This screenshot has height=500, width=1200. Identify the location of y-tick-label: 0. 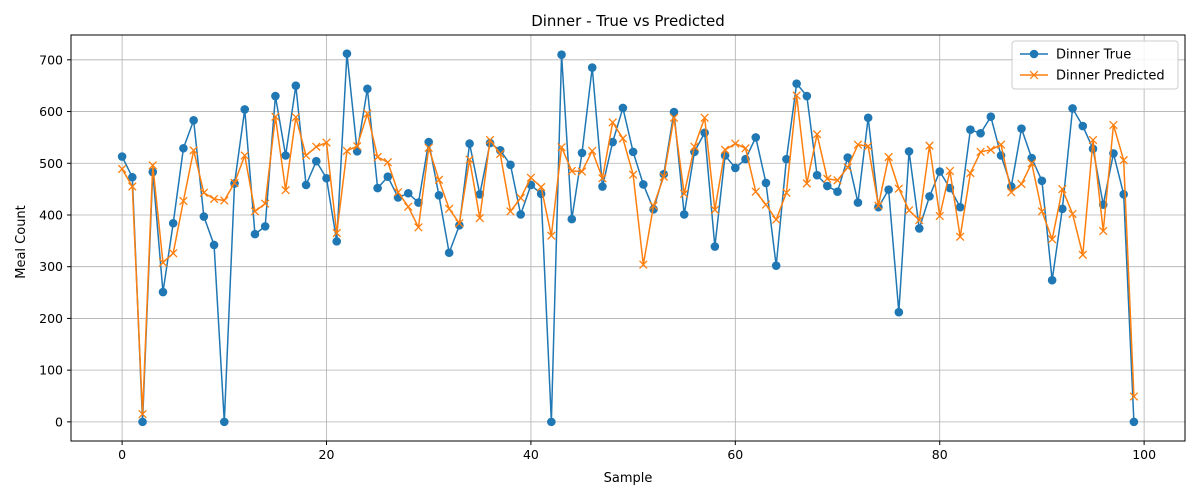
(59, 421).